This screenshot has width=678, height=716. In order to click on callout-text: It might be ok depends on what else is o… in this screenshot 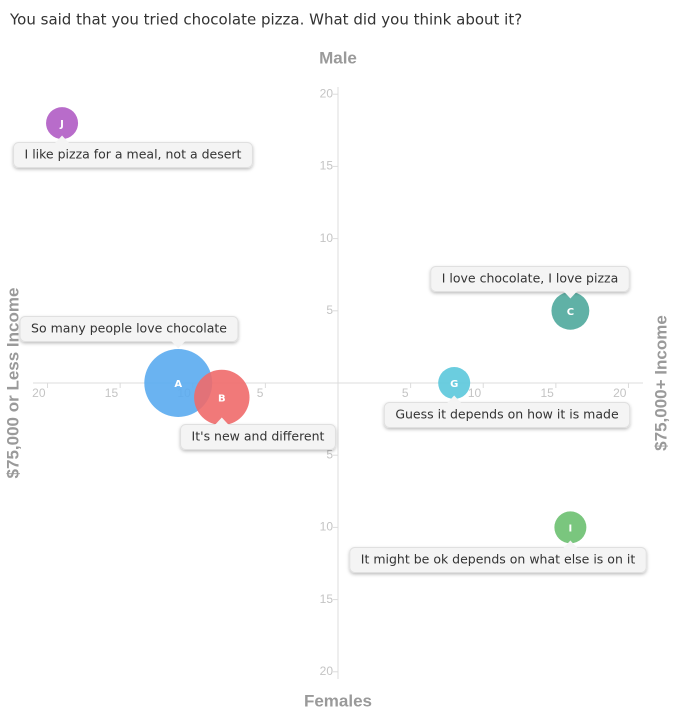, I will do `click(498, 559)`.